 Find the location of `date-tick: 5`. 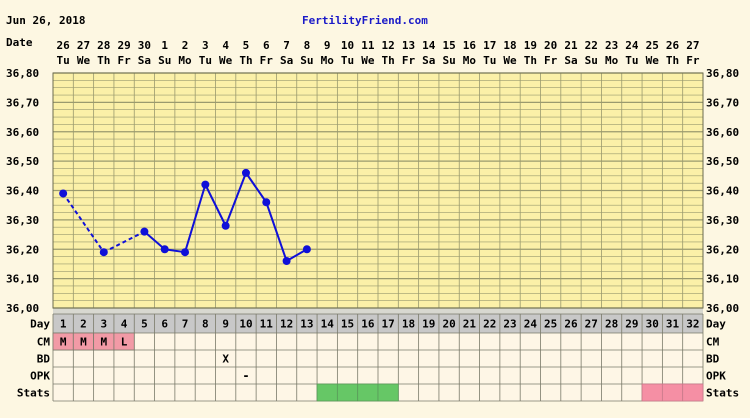

date-tick: 5 is located at coordinates (246, 45).